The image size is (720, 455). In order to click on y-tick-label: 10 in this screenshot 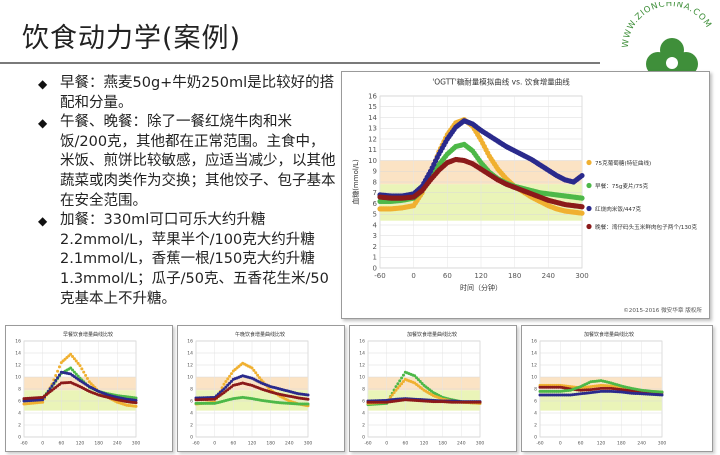, I will do `click(18, 378)`.